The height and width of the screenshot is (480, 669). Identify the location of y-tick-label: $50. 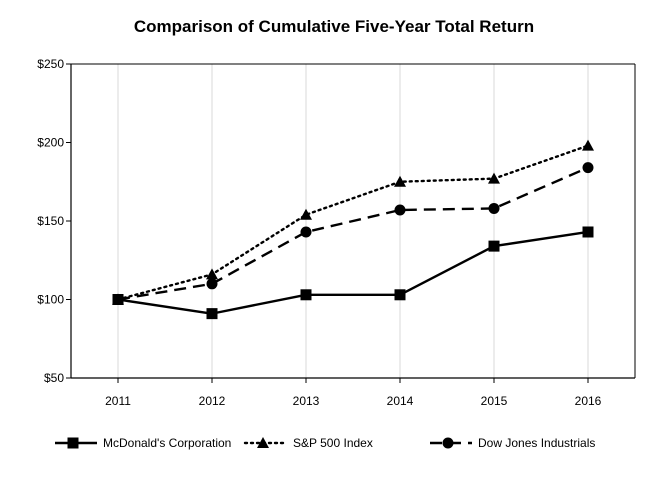
(54, 378).